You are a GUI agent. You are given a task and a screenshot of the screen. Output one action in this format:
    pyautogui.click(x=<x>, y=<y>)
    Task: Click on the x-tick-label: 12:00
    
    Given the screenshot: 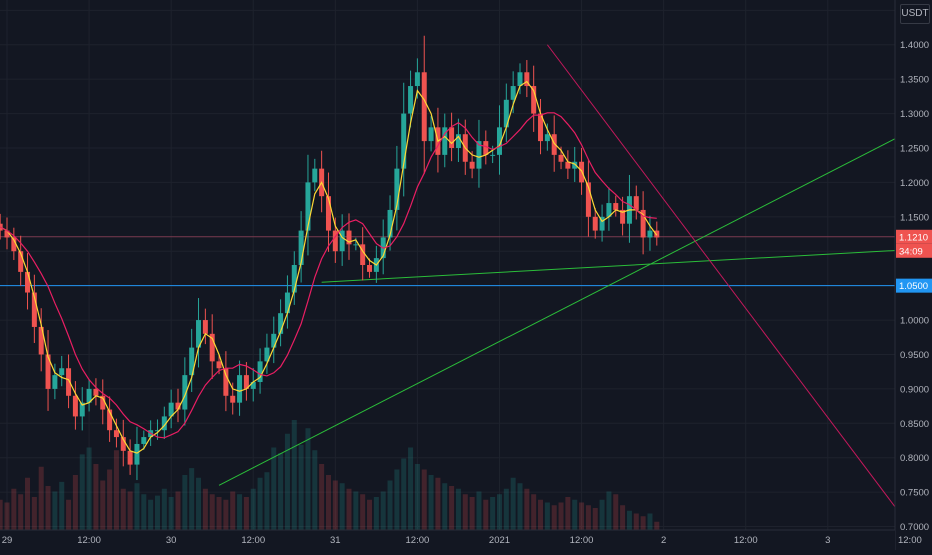 What is the action you would take?
    pyautogui.click(x=910, y=540)
    